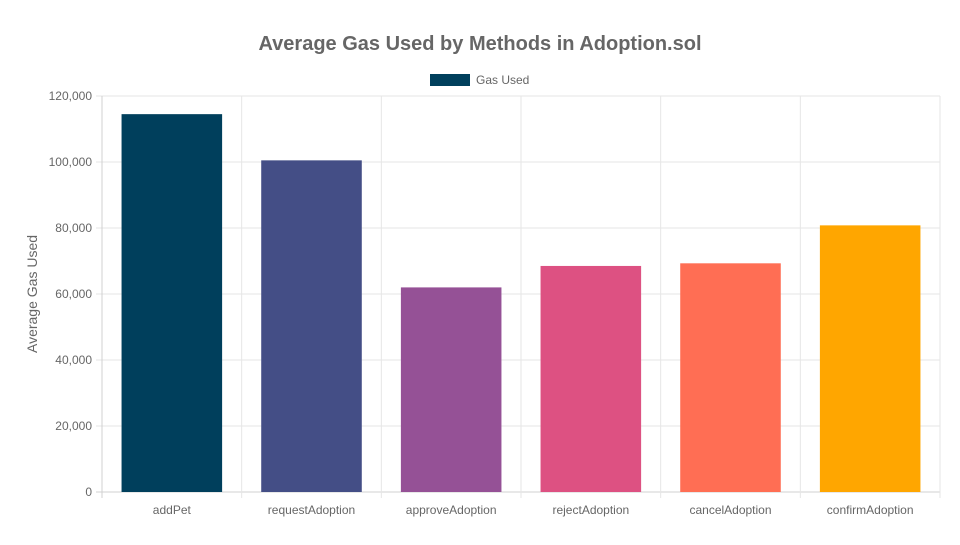 This screenshot has height=545, width=960. What do you see at coordinates (311, 326) in the screenshot?
I see `bar-requestAdoption` at bounding box center [311, 326].